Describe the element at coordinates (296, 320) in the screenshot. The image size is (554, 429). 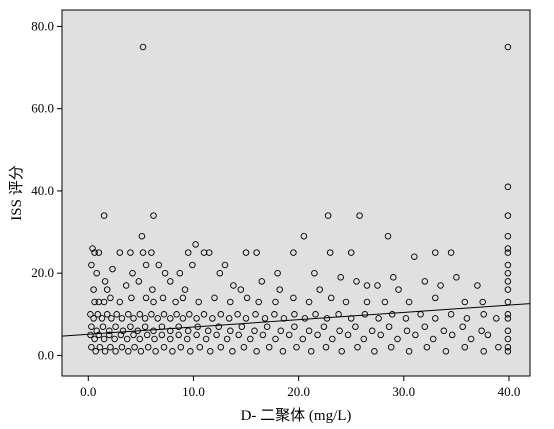
I see `fit-line` at that location.